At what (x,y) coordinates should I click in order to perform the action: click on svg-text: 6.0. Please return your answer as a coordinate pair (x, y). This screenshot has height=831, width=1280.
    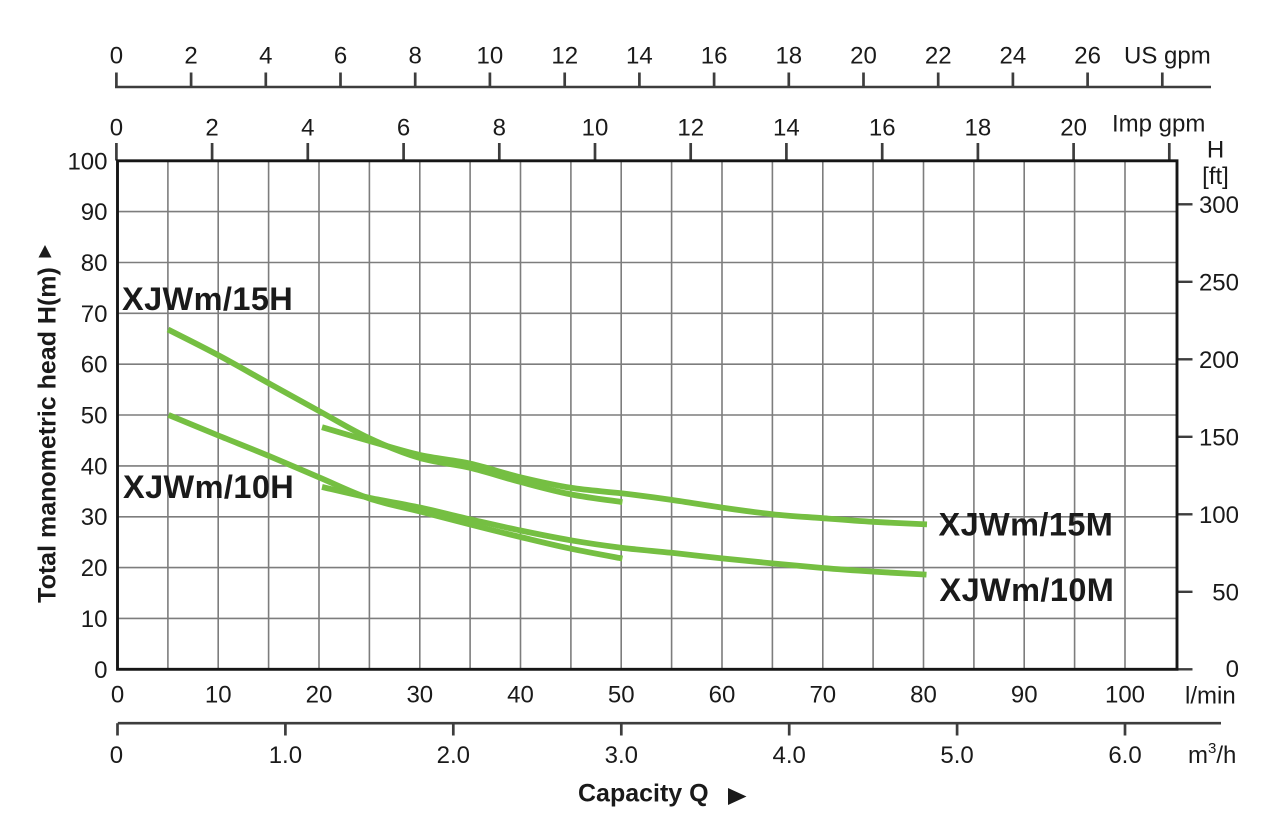
    Looking at the image, I should click on (1124, 755).